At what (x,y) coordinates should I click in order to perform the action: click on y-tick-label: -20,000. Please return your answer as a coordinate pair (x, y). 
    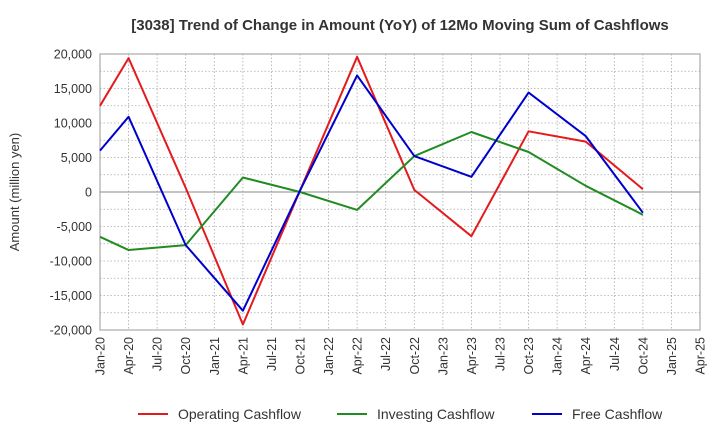
    Looking at the image, I should click on (71, 331).